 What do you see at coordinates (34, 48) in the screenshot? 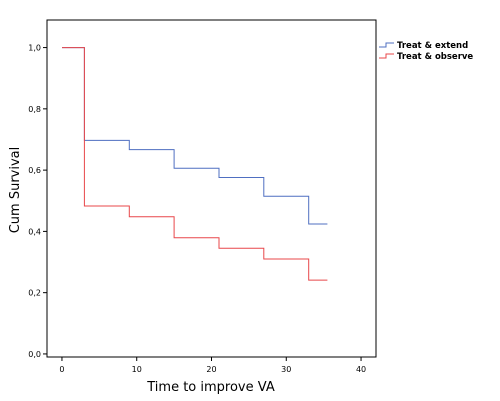
I see `y-tick-label: 1,0` at bounding box center [34, 48].